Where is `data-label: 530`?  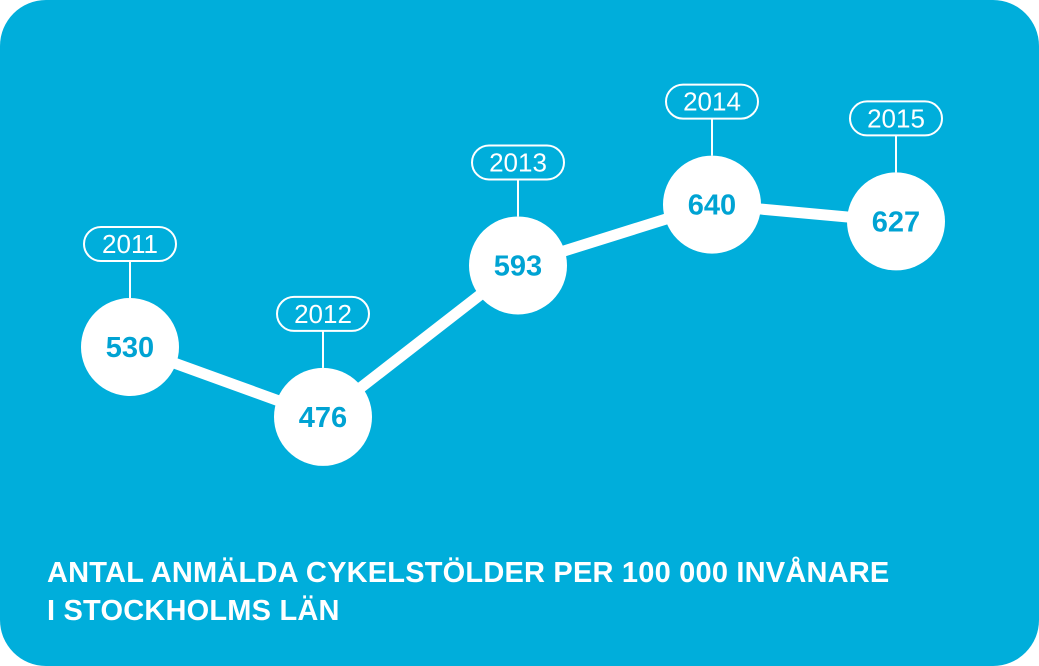 data-label: 530 is located at coordinates (130, 348).